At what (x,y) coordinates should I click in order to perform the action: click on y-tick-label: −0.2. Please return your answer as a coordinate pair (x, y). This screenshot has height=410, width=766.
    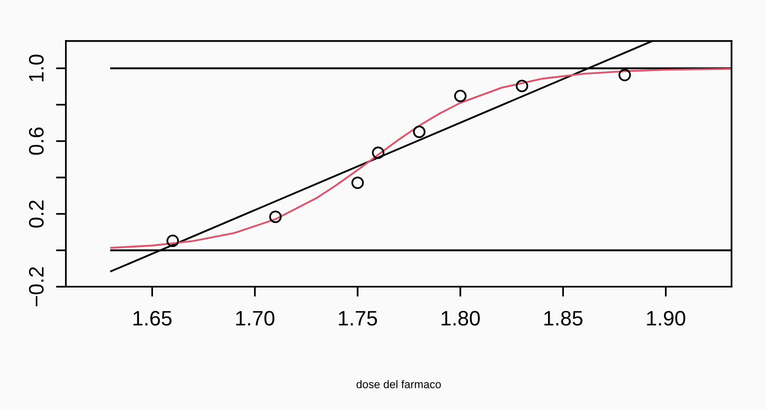
    Looking at the image, I should click on (36, 286).